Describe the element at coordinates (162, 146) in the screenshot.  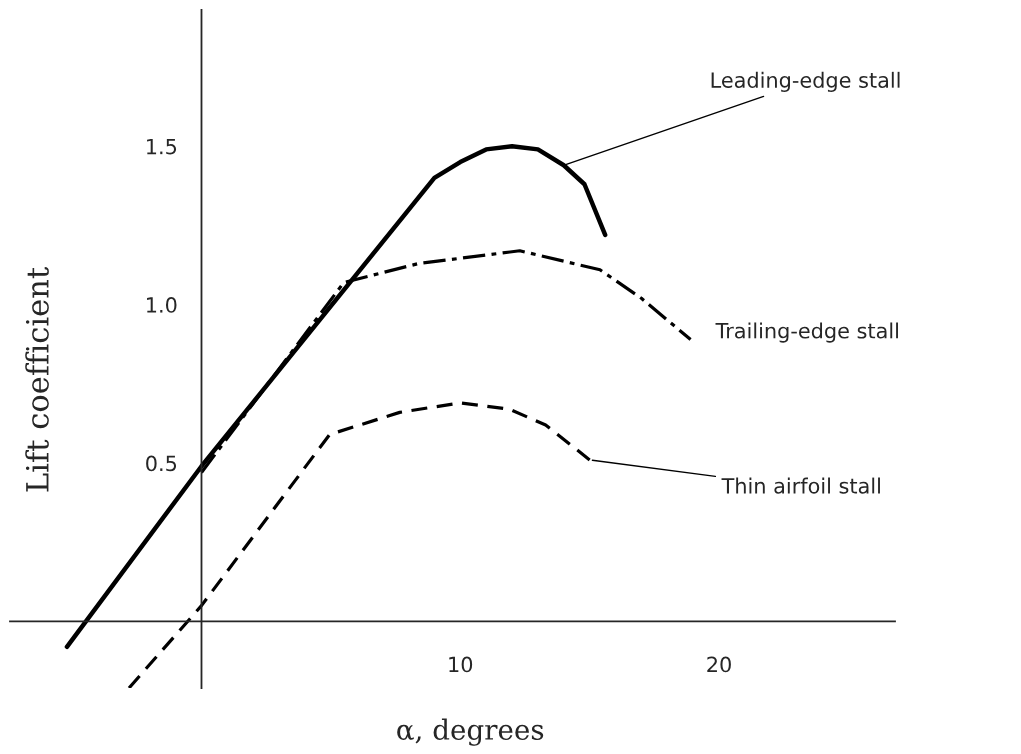
I see `y-tick-label: 1.5` at that location.